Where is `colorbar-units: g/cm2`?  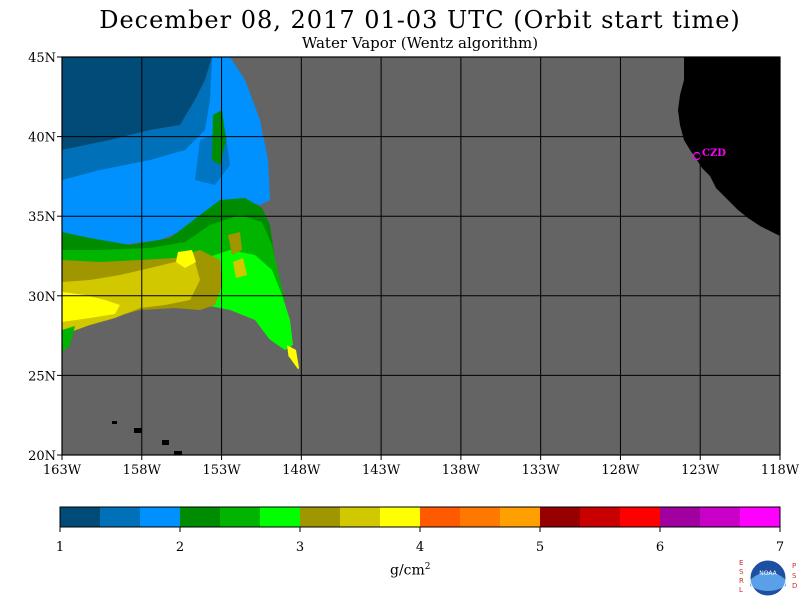
colorbar-units: g/cm2 is located at coordinates (410, 570).